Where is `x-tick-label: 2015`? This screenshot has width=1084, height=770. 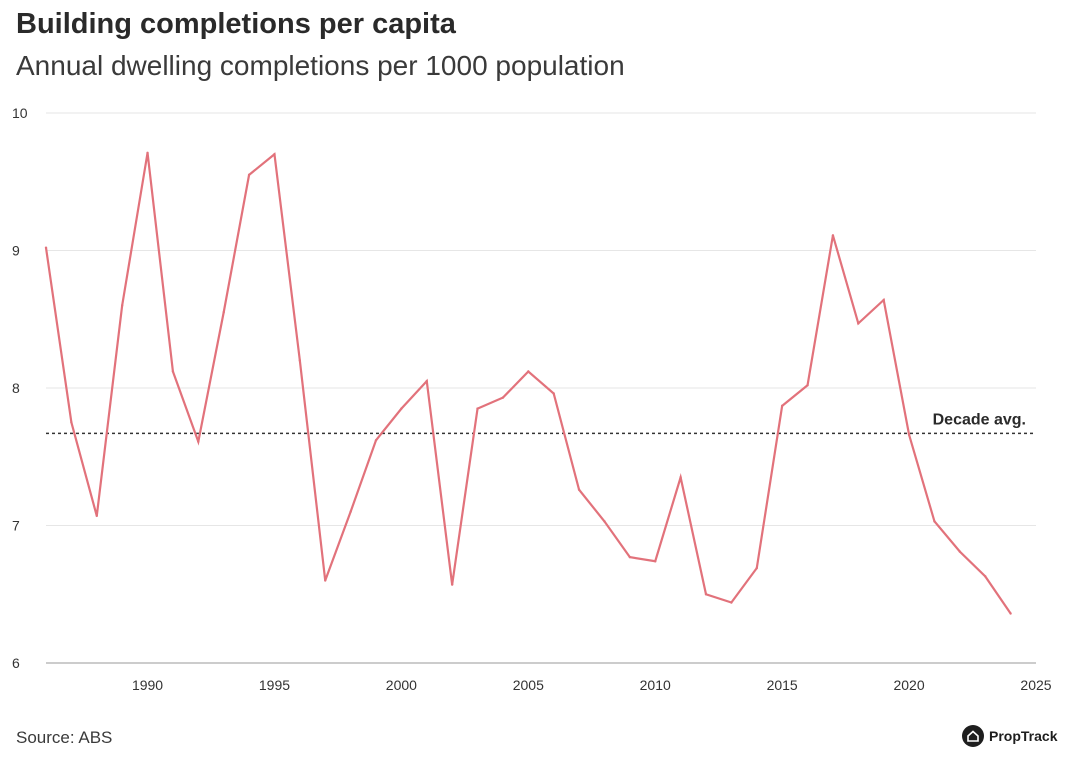 x-tick-label: 2015 is located at coordinates (782, 685).